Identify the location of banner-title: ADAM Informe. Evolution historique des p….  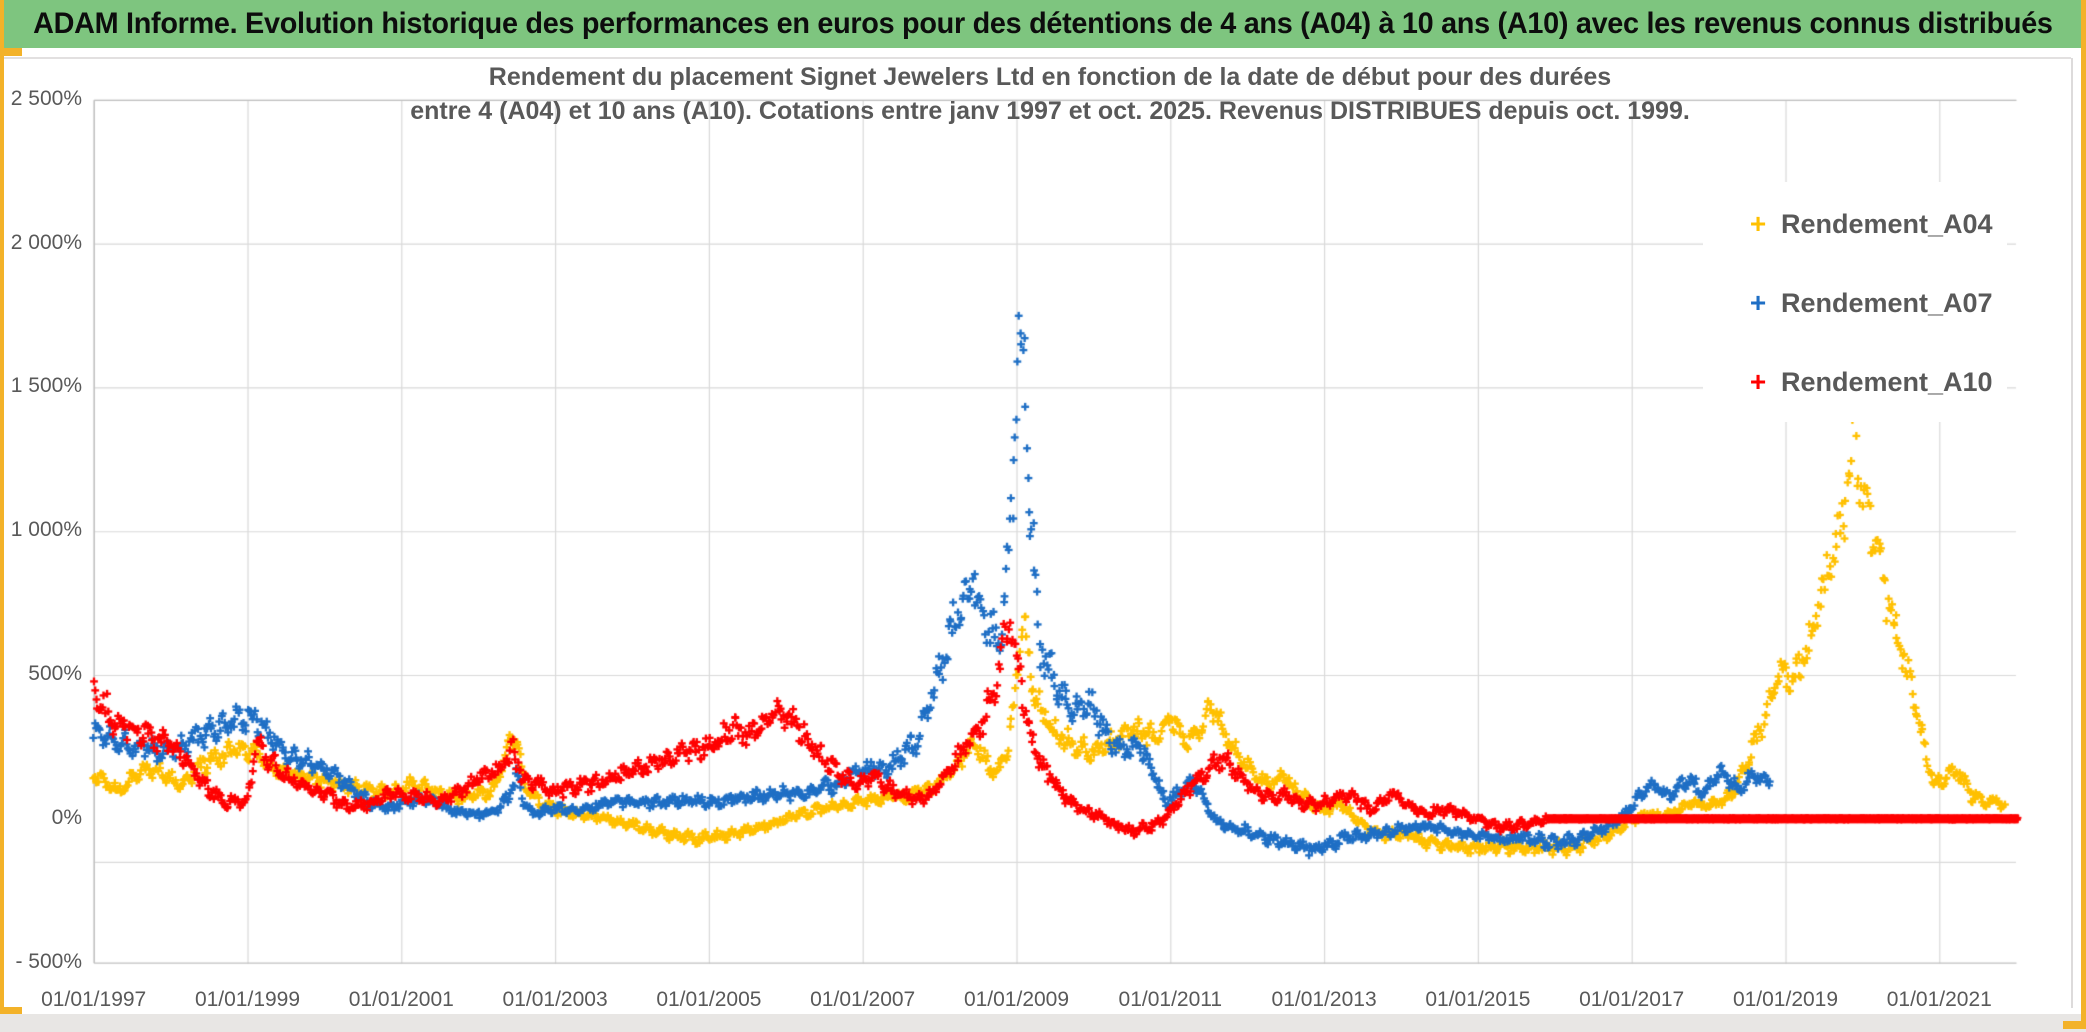
(1043, 23).